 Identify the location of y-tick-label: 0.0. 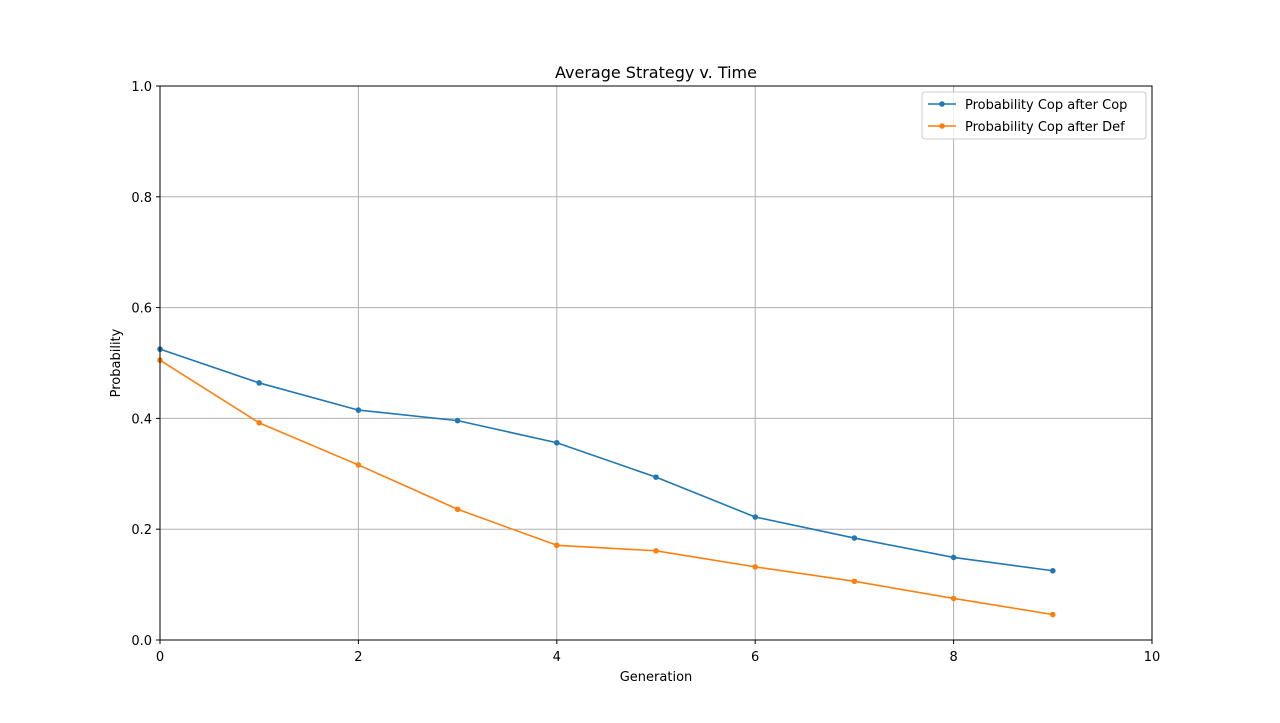
(141, 641).